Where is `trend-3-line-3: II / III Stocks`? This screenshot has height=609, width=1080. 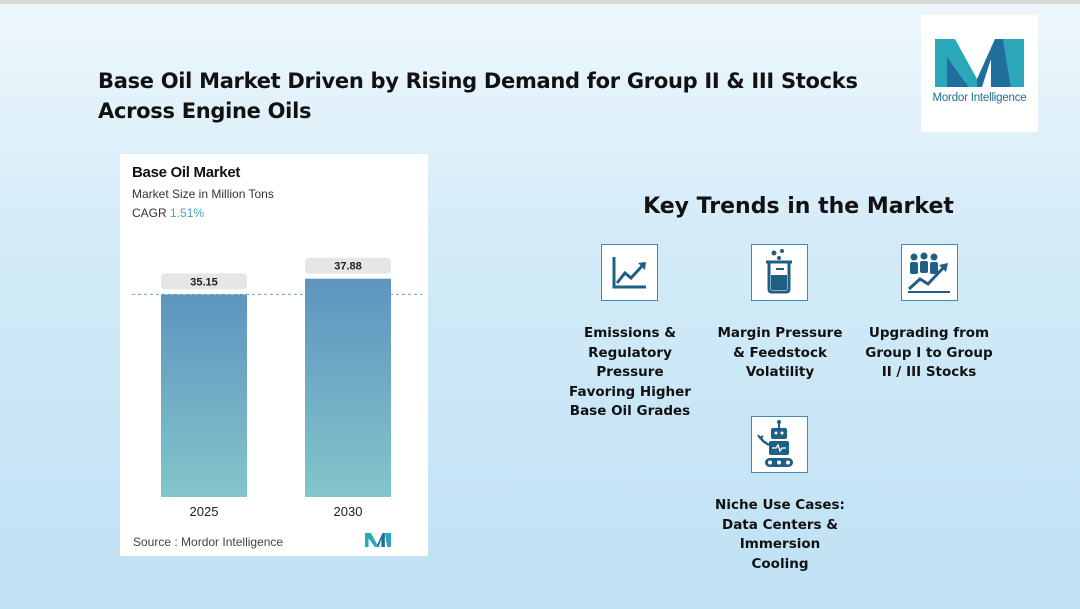 trend-3-line-3: II / III Stocks is located at coordinates (929, 372).